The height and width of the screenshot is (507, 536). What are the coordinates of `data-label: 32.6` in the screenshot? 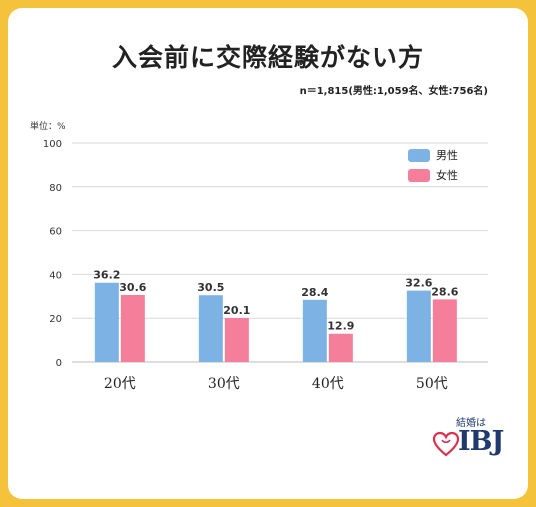 It's located at (418, 283).